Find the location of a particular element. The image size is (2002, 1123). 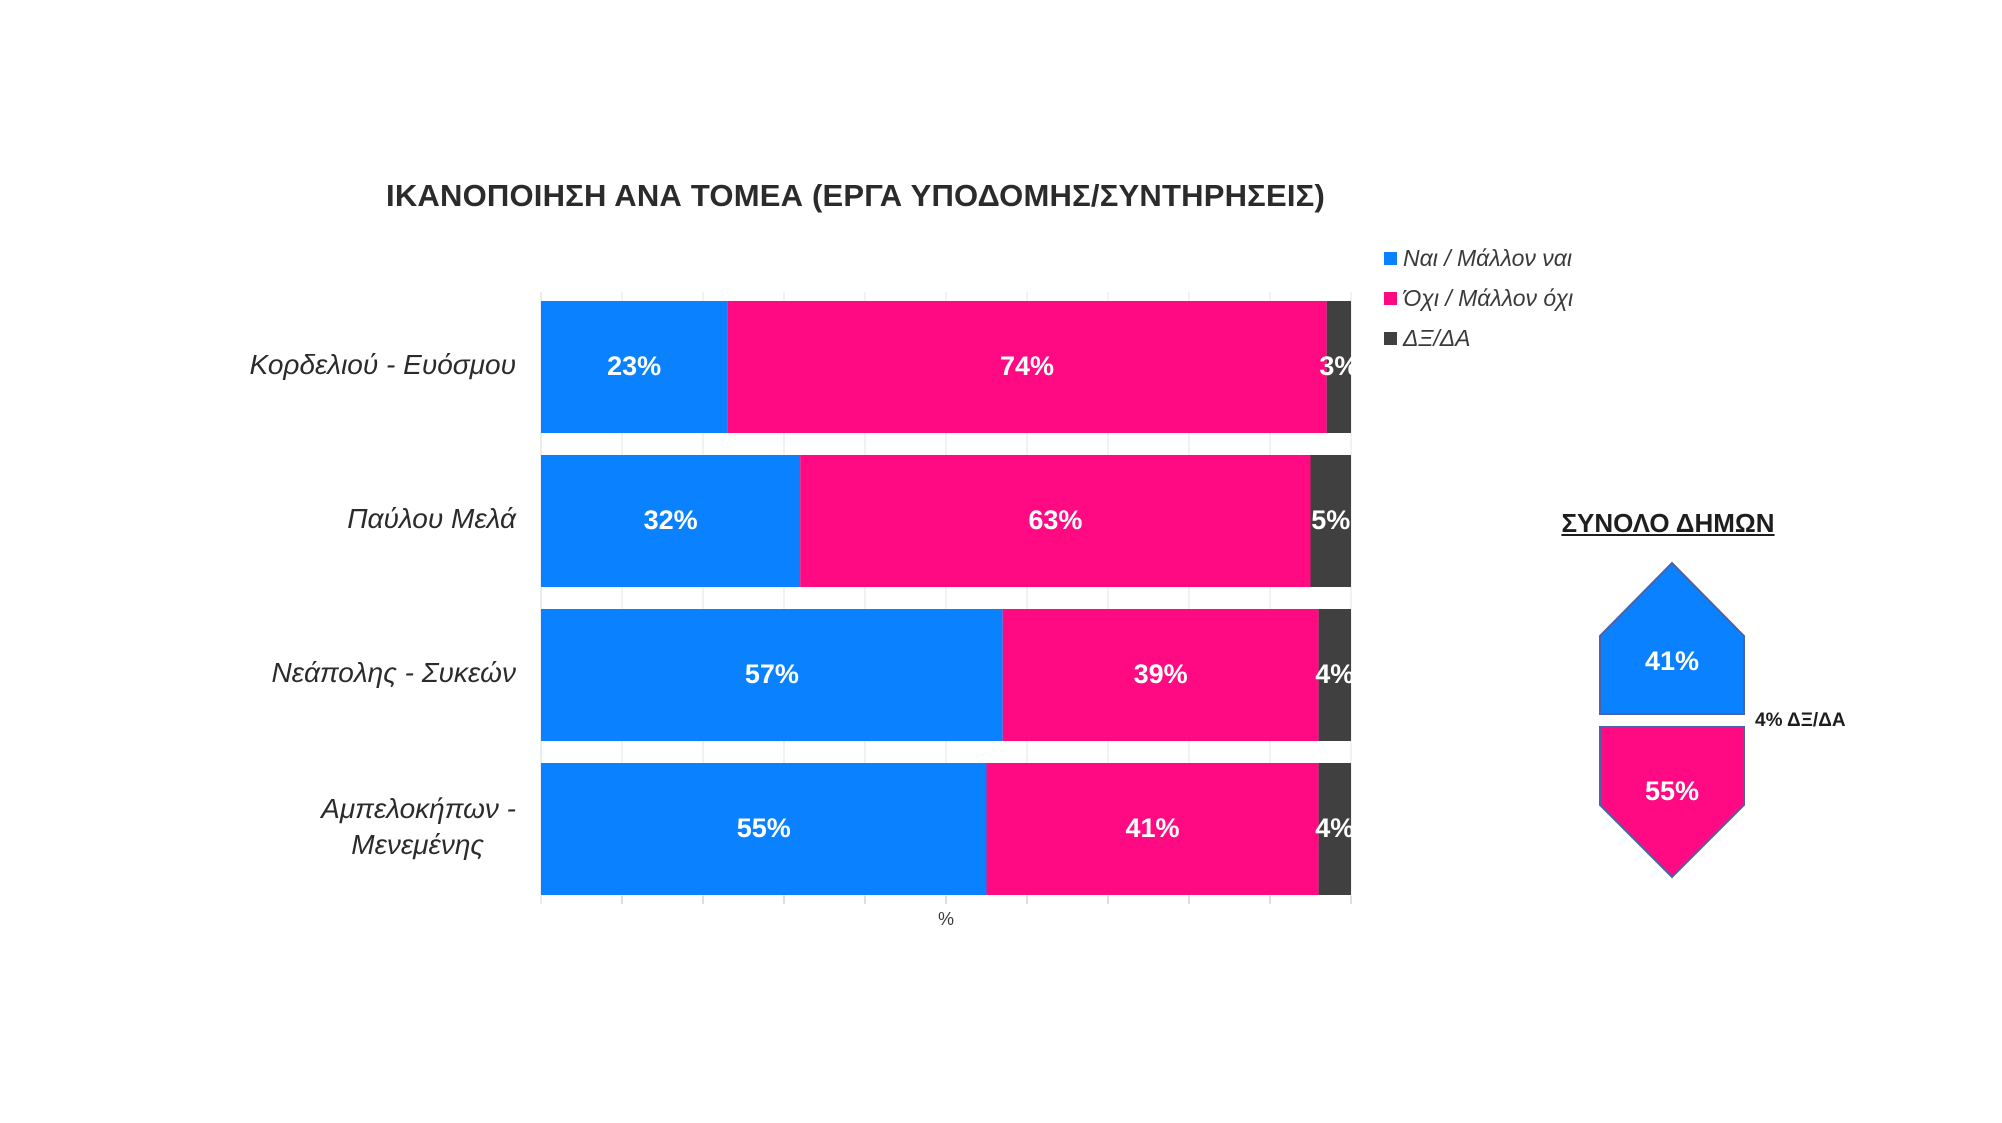

bar-data-label: 57% is located at coordinates (772, 674).